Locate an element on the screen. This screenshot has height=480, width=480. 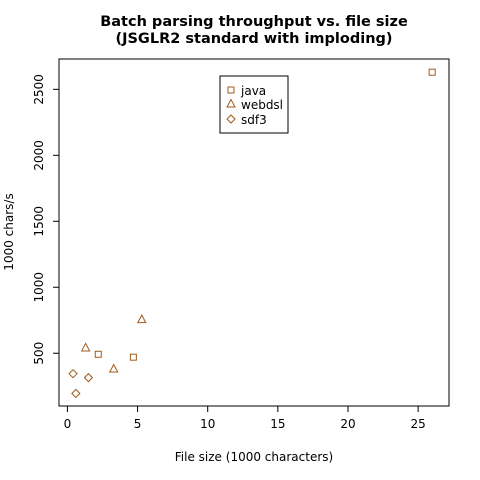
x-tick-label-0: 0 is located at coordinates (68, 424).